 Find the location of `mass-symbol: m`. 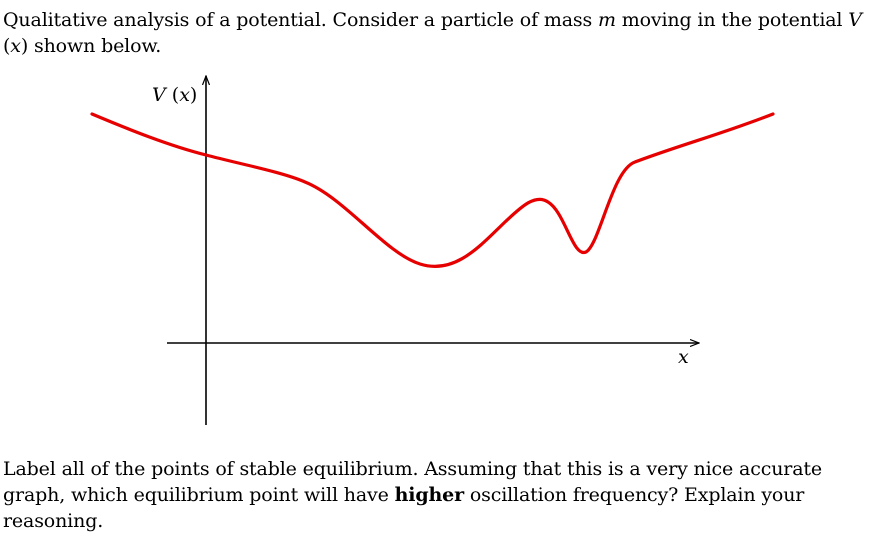

mass-symbol: m is located at coordinates (606, 20).